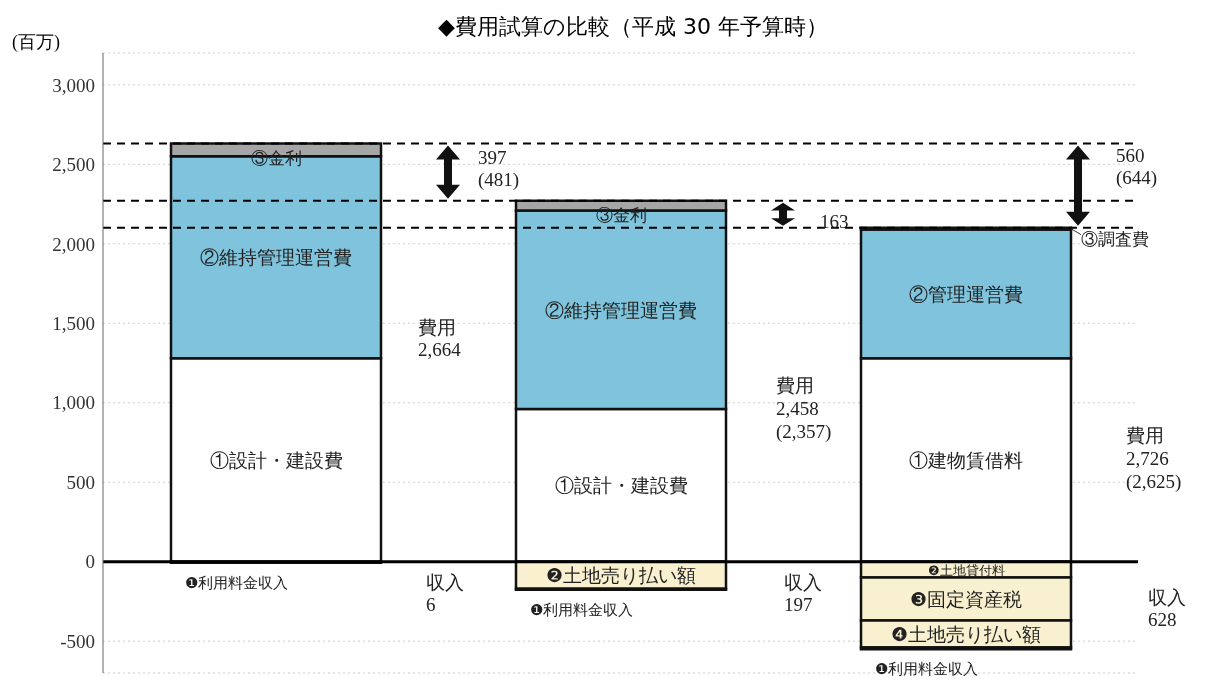  Describe the element at coordinates (1154, 458) in the screenshot. I see `annotation: 費用 2,726 (2,625)` at that location.